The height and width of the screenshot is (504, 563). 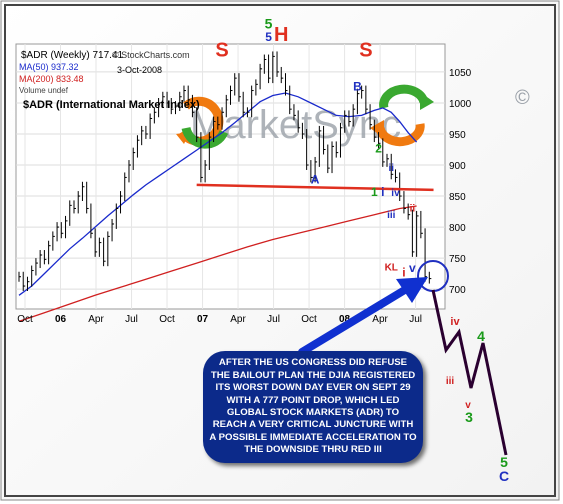 I want to click on wave-label: 1, so click(x=374, y=192).